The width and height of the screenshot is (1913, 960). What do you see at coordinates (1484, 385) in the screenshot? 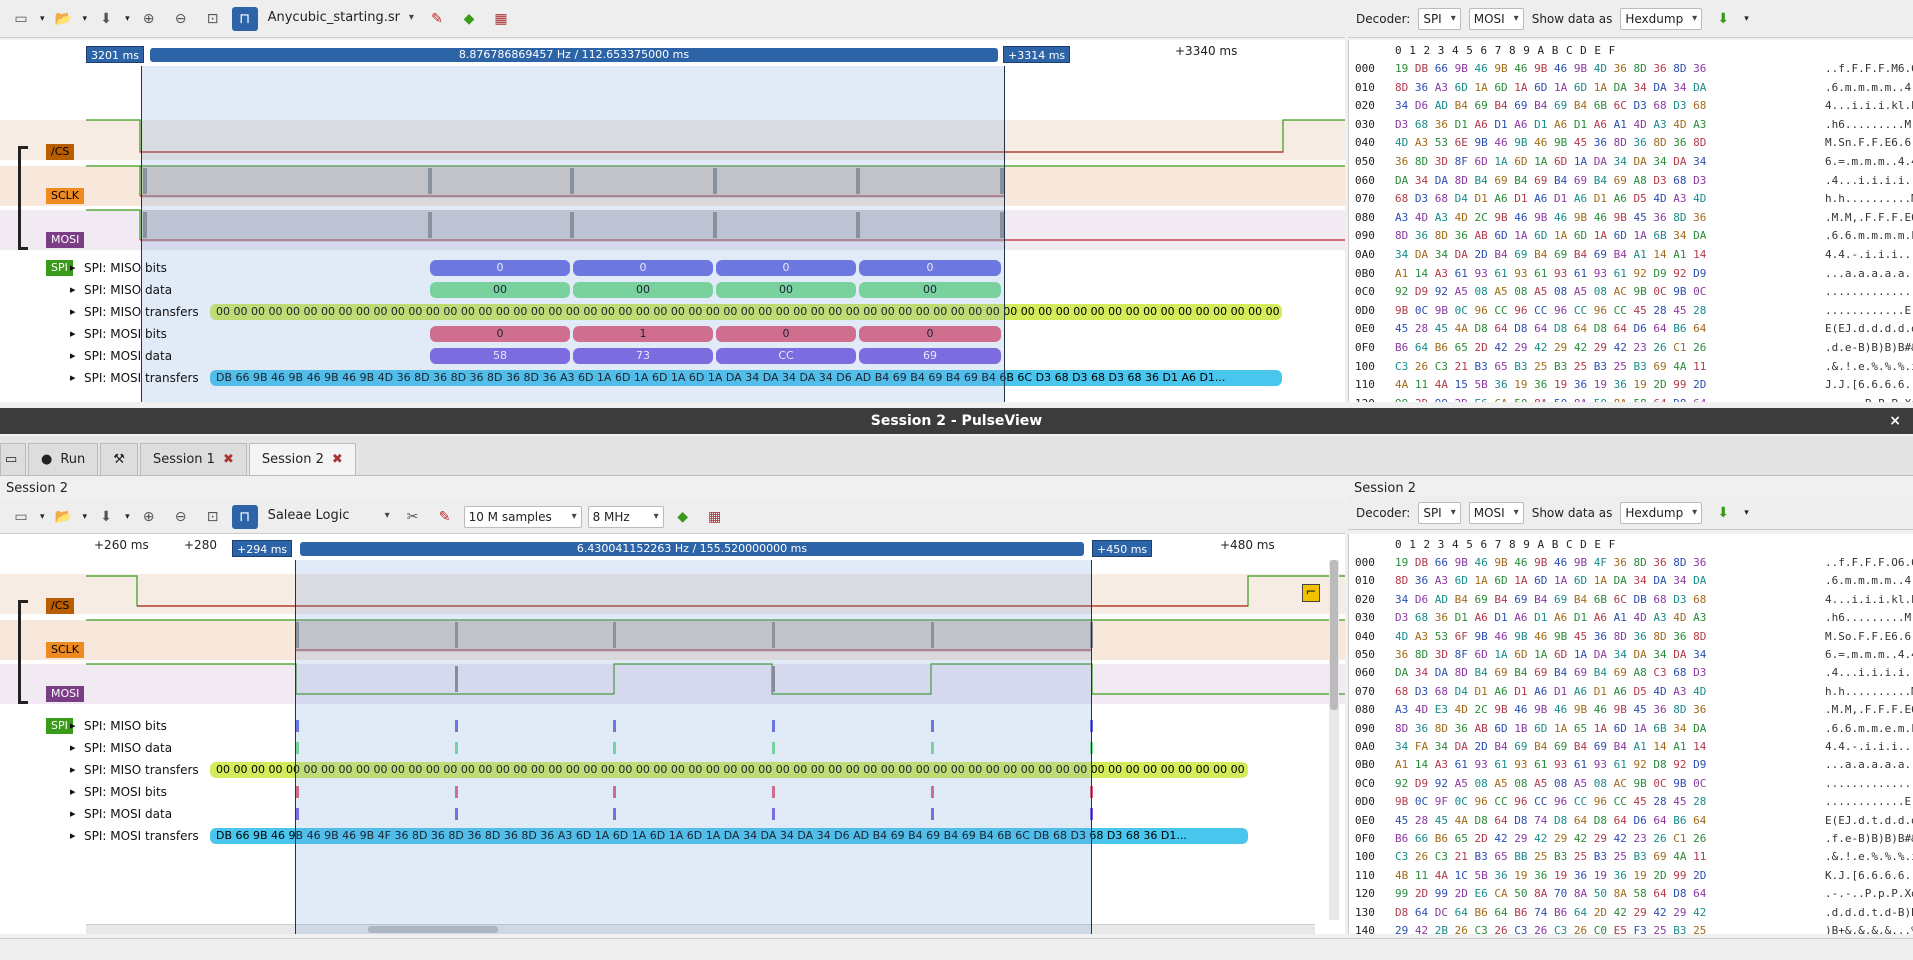
I see `hex-byte: 5B` at bounding box center [1484, 385].